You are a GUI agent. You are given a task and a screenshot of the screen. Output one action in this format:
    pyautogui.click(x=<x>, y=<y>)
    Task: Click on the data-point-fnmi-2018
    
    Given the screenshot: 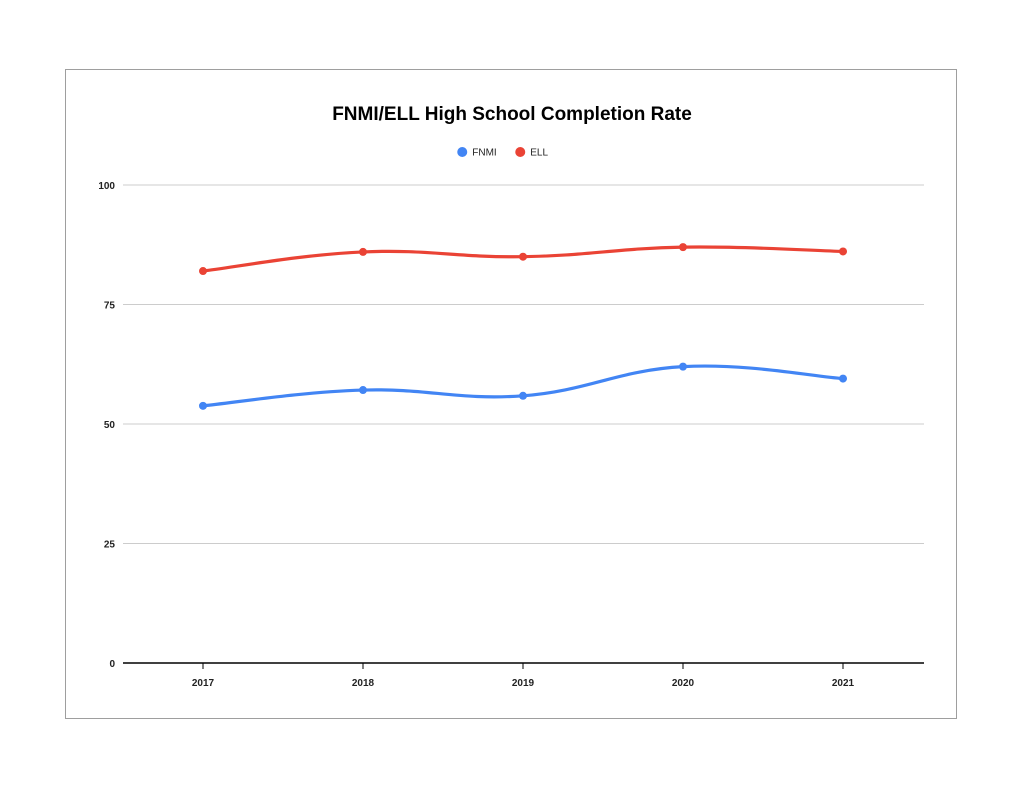 What is the action you would take?
    pyautogui.click(x=363, y=390)
    